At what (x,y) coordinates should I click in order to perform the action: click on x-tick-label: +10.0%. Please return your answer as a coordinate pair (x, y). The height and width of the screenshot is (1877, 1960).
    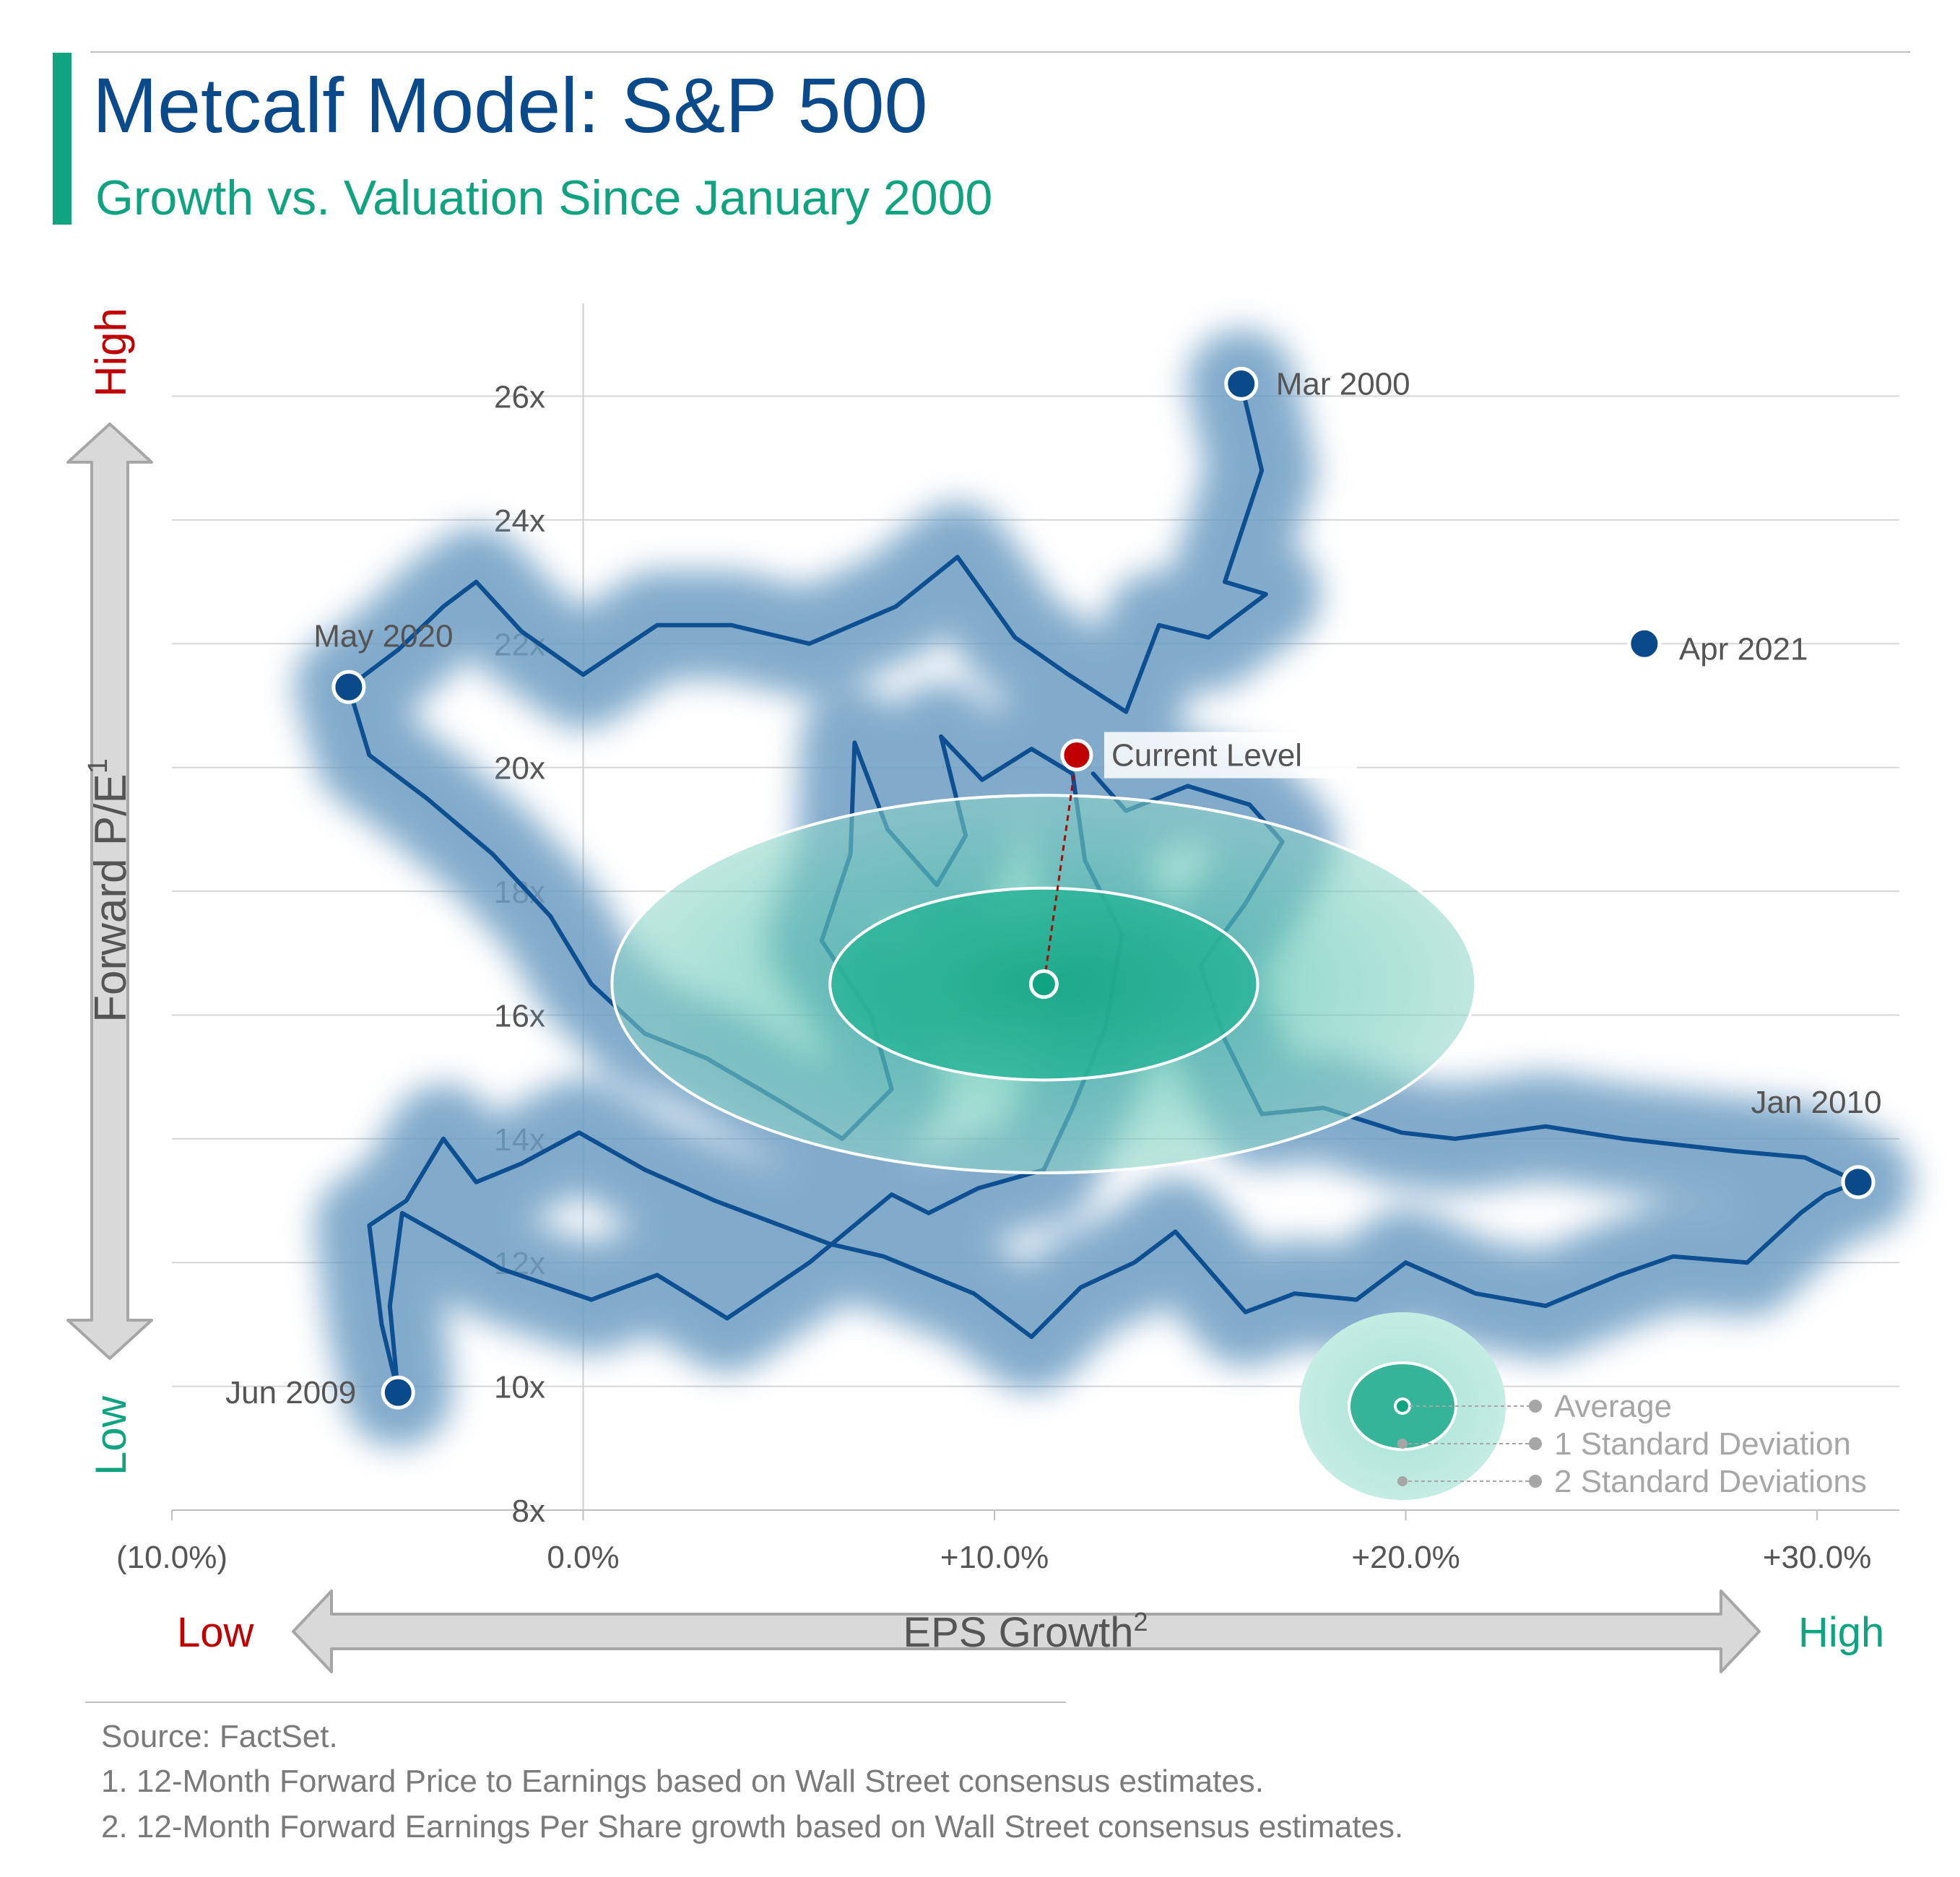
    Looking at the image, I should click on (994, 1557).